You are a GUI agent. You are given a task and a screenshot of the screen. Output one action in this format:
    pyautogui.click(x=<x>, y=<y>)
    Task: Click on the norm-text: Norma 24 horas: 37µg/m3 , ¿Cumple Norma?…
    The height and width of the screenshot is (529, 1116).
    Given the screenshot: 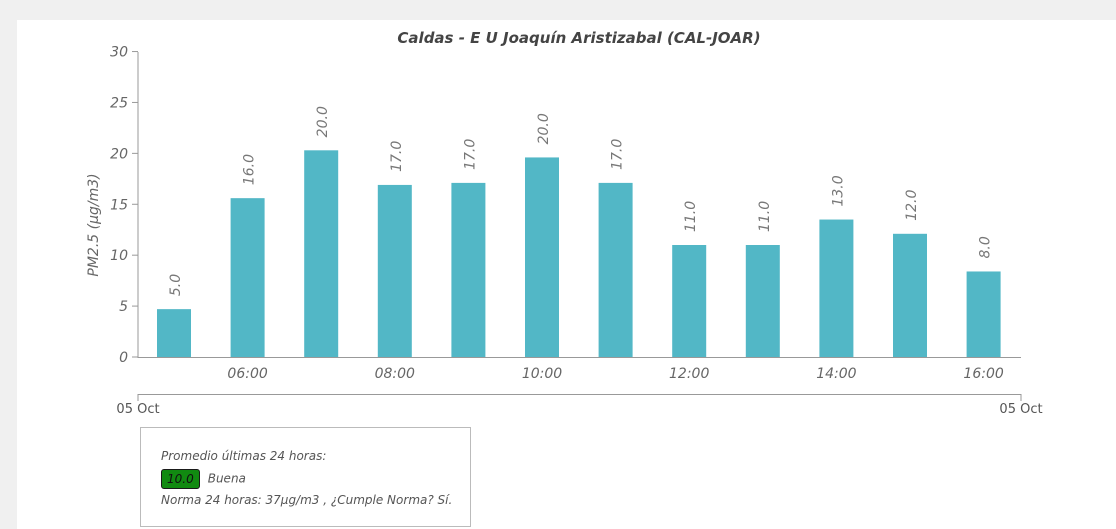 What is the action you would take?
    pyautogui.click(x=307, y=500)
    